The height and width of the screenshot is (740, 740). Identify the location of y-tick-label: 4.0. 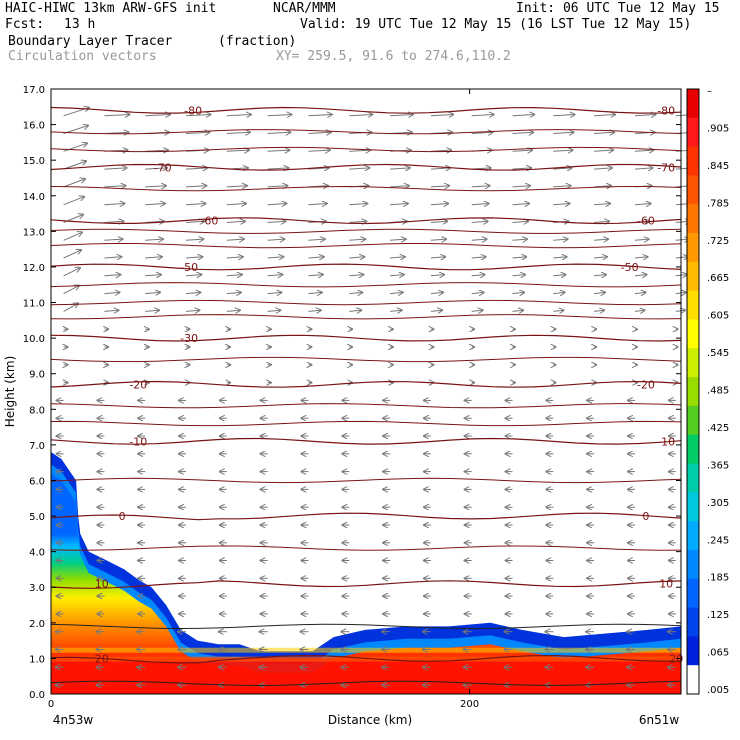
(37, 553).